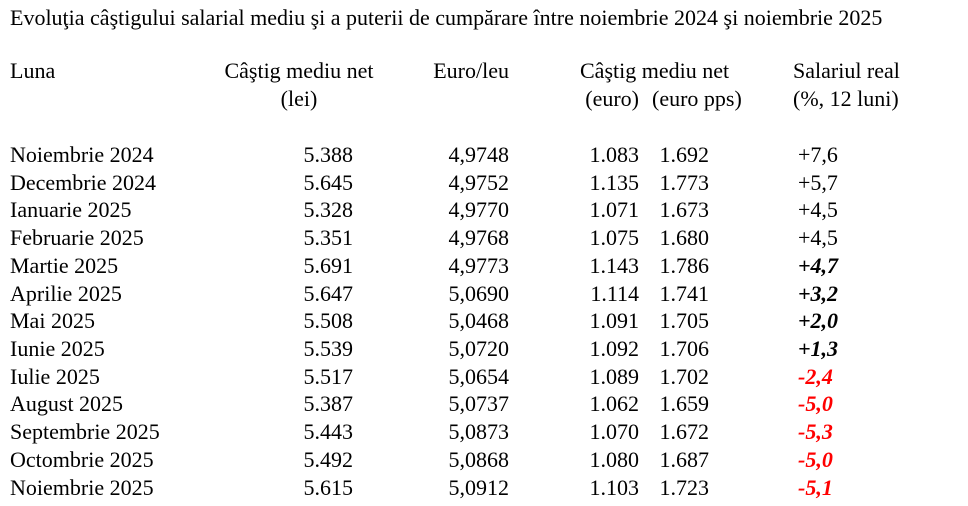 The height and width of the screenshot is (506, 968). Describe the element at coordinates (614, 154) in the screenshot. I see `cell-net-euro: 1.083` at that location.